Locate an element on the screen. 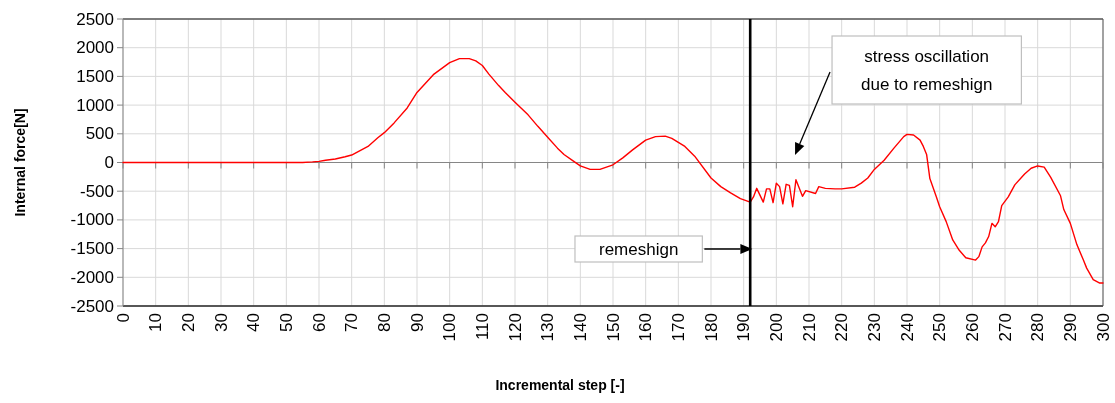 This screenshot has width=1115, height=403. x-tick-label: 80 is located at coordinates (384, 322).